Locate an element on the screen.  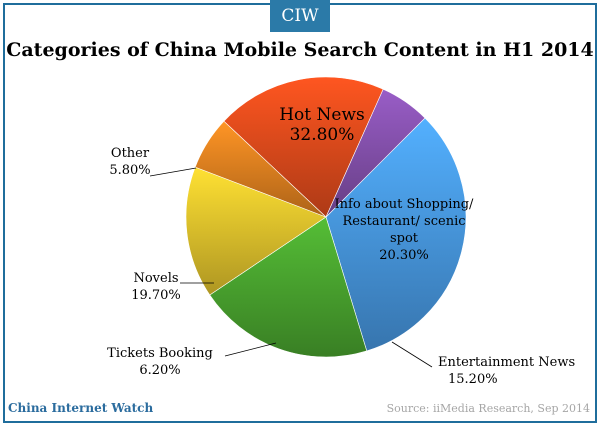
leader-line-other is located at coordinates (173, 172).